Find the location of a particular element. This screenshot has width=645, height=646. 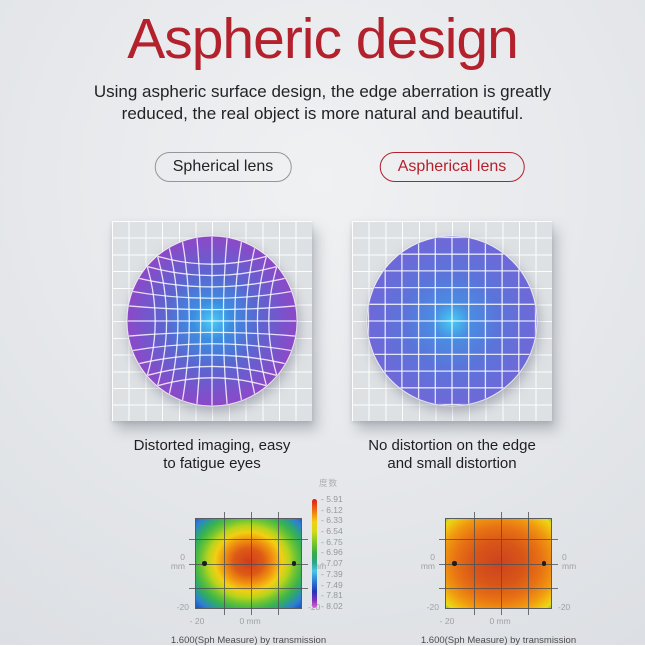

legend-tick: - 6.33 is located at coordinates (332, 520).